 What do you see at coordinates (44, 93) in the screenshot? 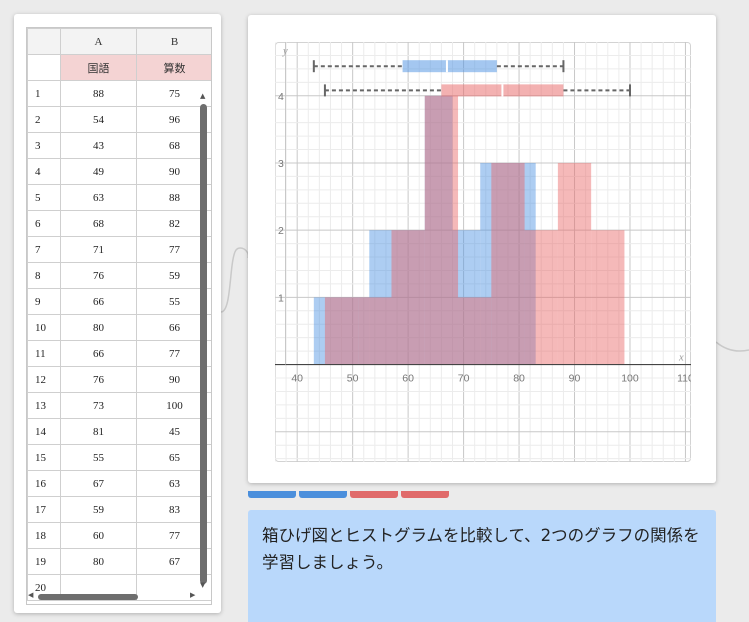
I see `row-number: 1` at bounding box center [44, 93].